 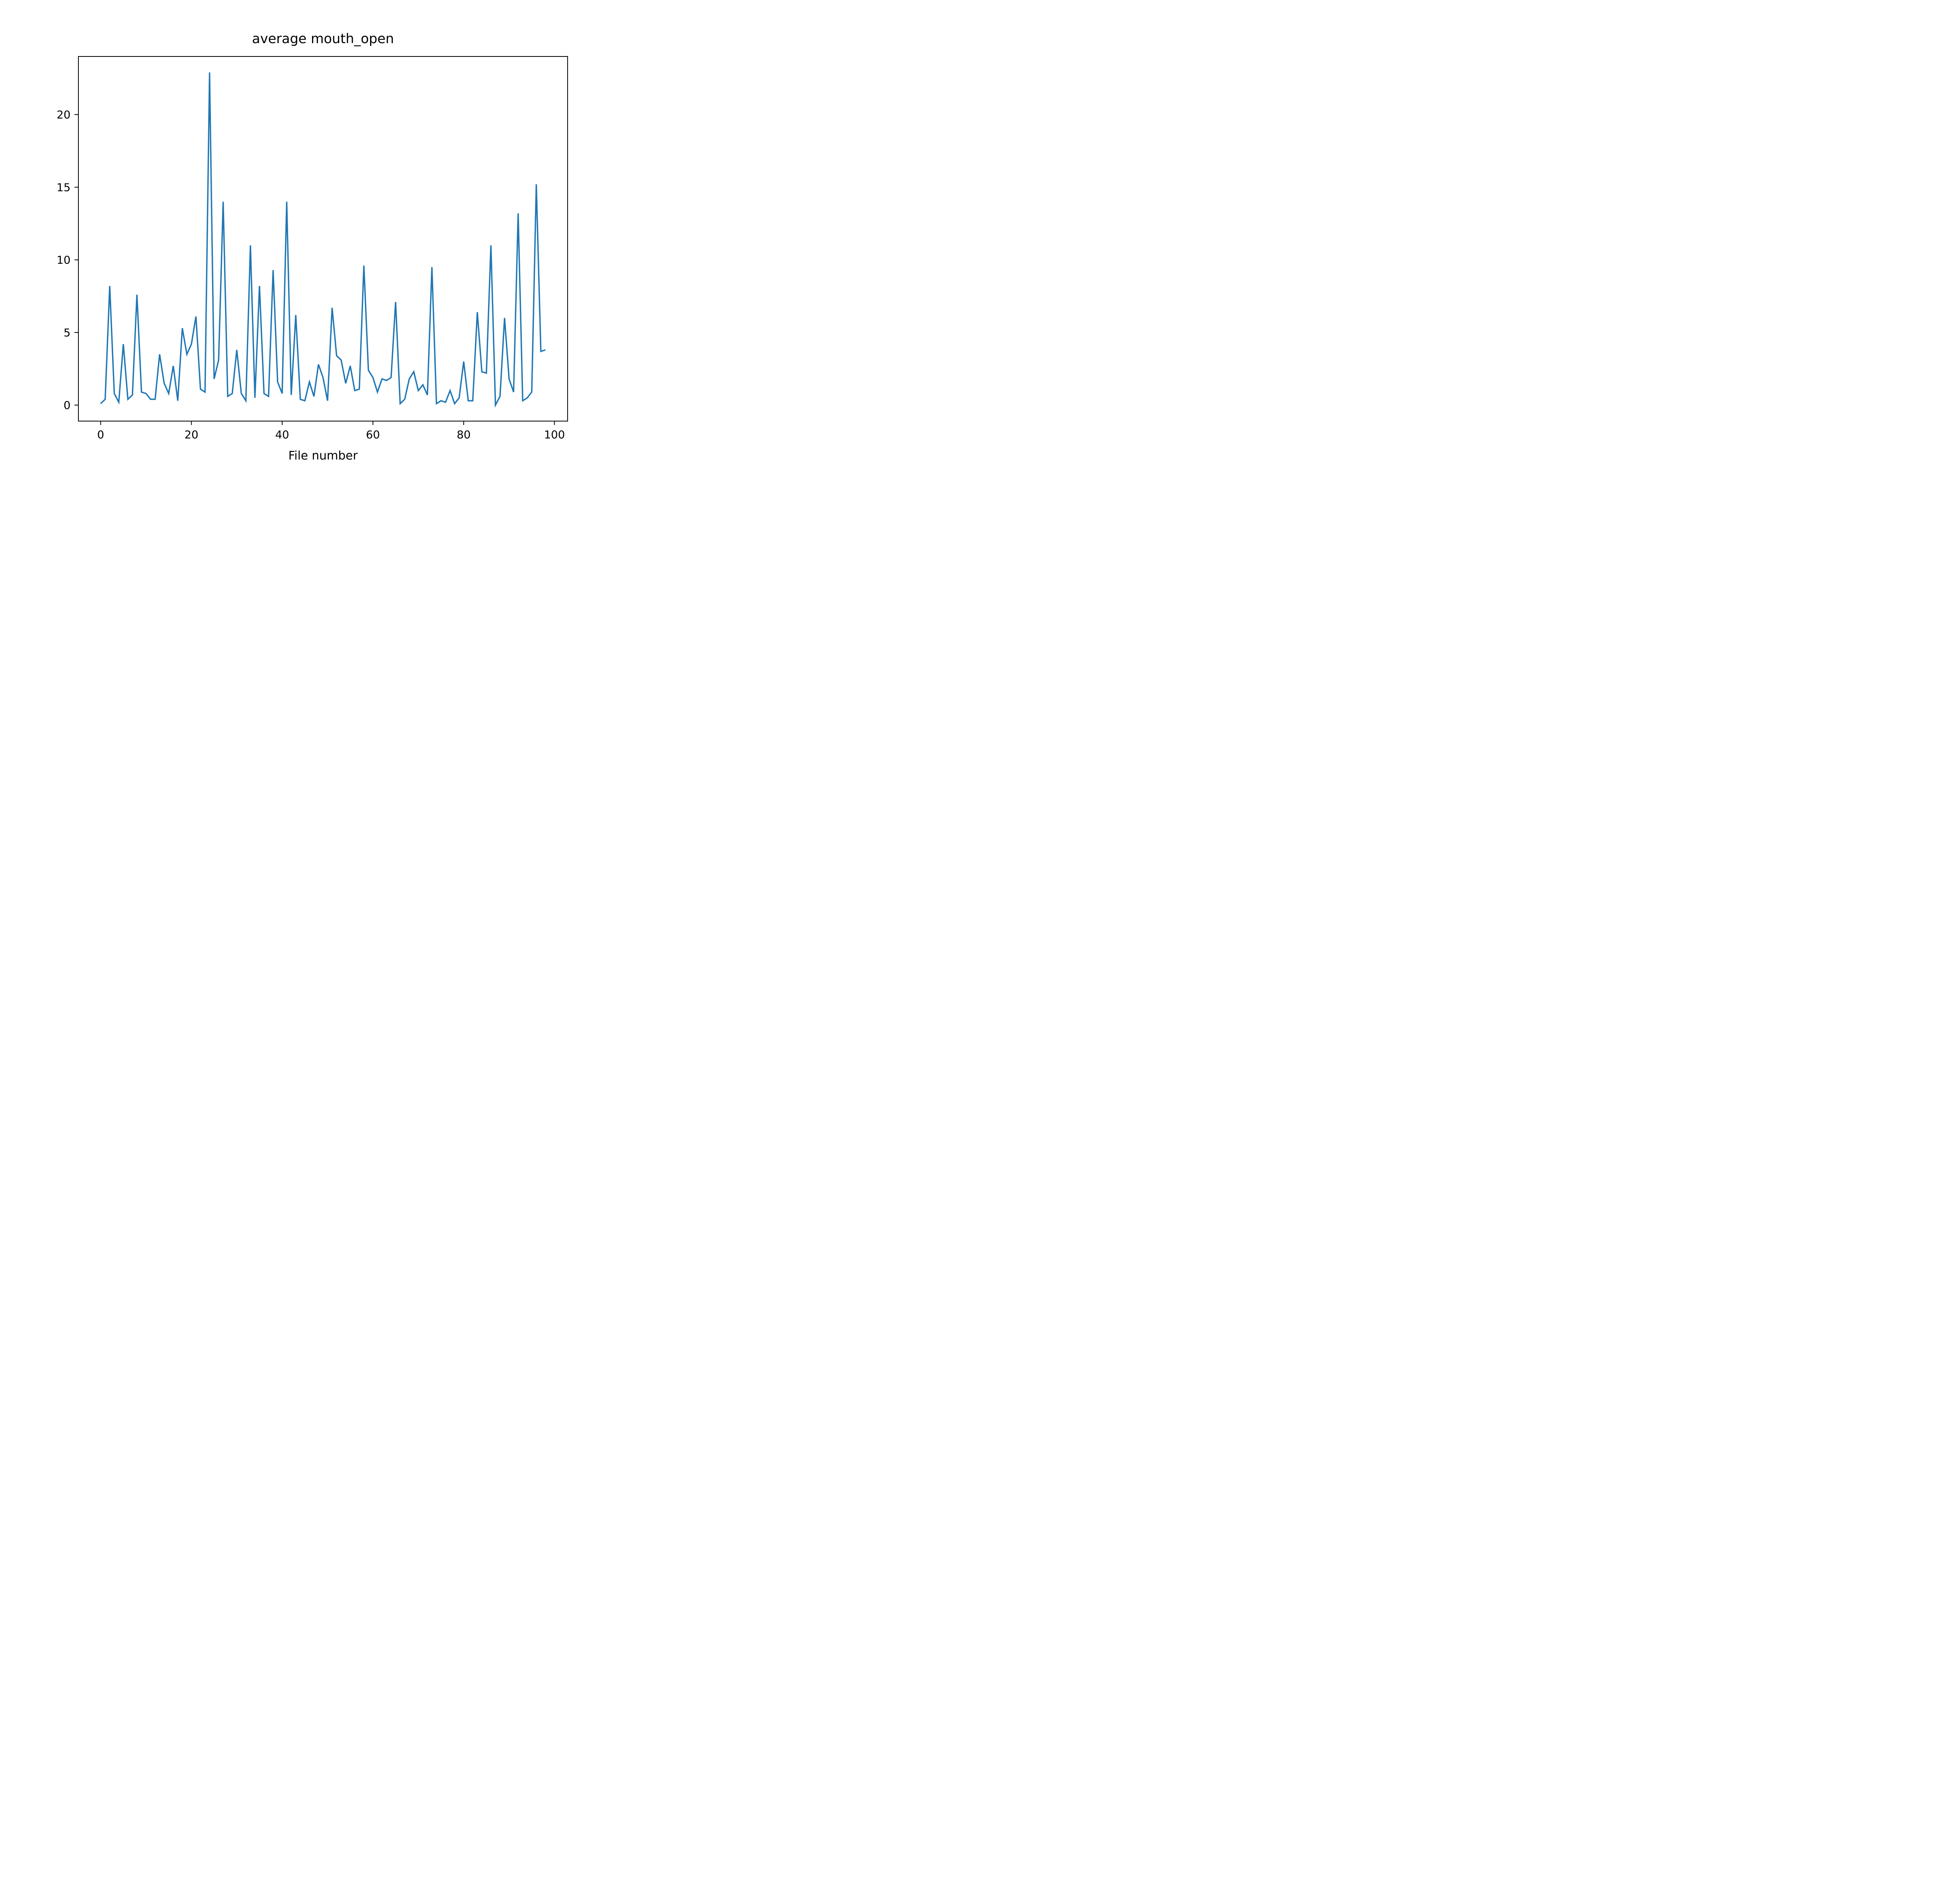 What do you see at coordinates (373, 434) in the screenshot?
I see `x-tick-label: 60` at bounding box center [373, 434].